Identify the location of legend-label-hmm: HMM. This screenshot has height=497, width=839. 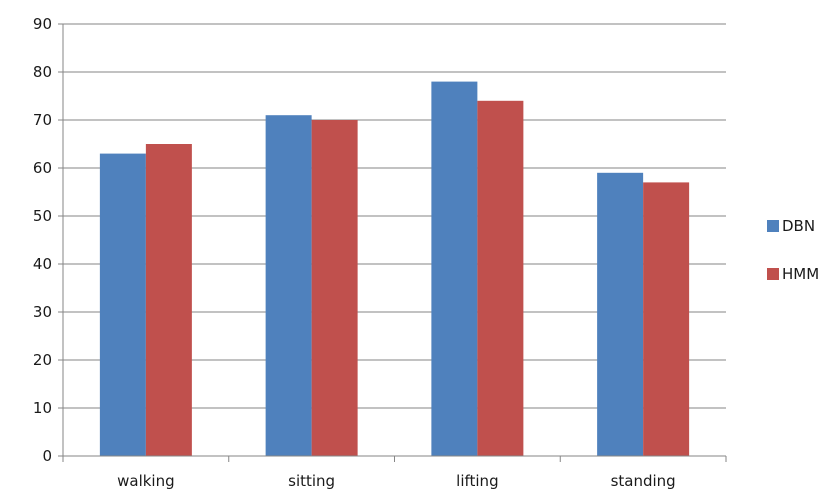
(800, 274).